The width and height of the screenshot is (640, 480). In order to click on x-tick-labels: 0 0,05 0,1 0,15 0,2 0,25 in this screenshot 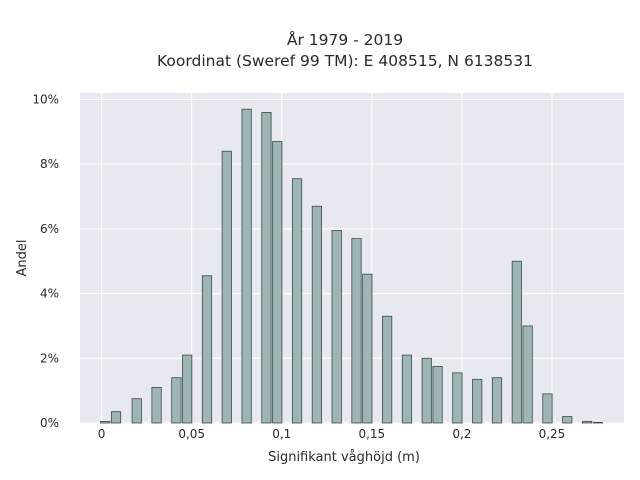, I will do `click(332, 434)`.